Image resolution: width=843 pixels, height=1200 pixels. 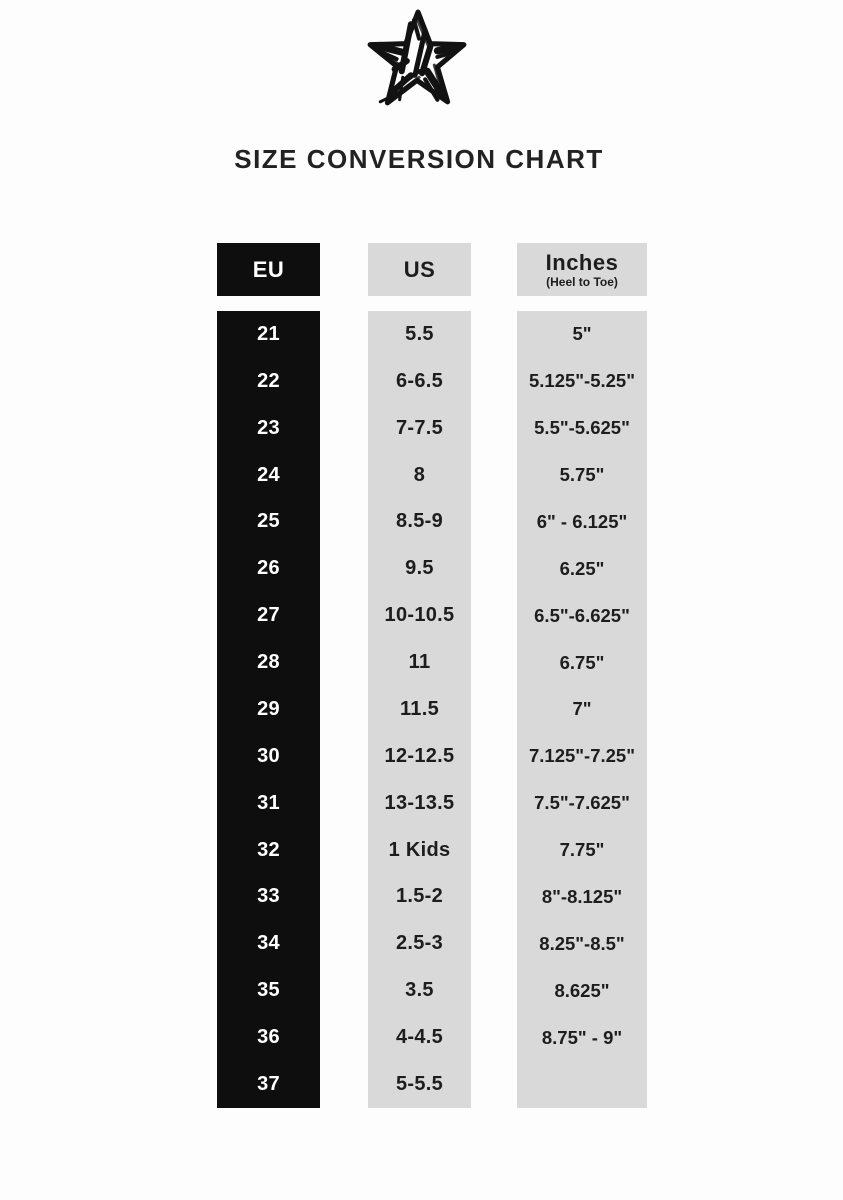 What do you see at coordinates (419, 474) in the screenshot?
I see `table-cell-us: 8` at bounding box center [419, 474].